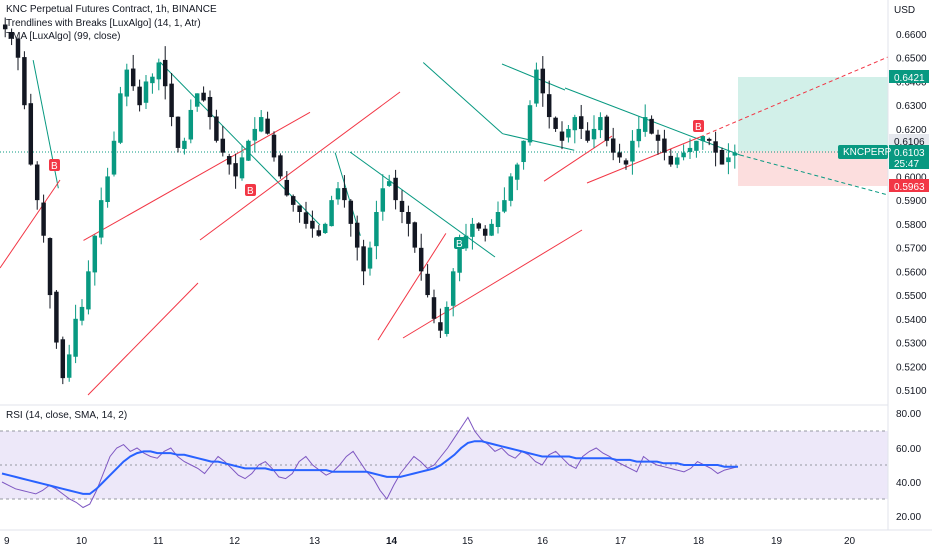  I want to click on price-tick-label: 0.5900, so click(911, 201).